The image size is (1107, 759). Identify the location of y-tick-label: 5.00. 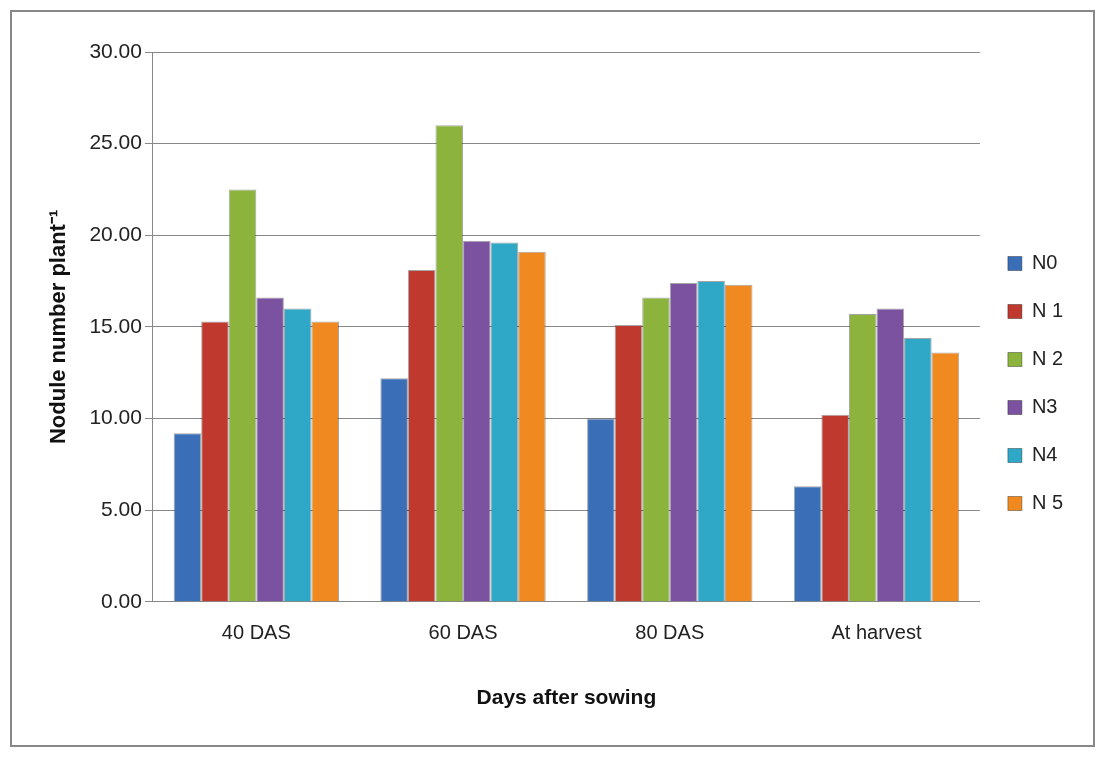
(121, 508).